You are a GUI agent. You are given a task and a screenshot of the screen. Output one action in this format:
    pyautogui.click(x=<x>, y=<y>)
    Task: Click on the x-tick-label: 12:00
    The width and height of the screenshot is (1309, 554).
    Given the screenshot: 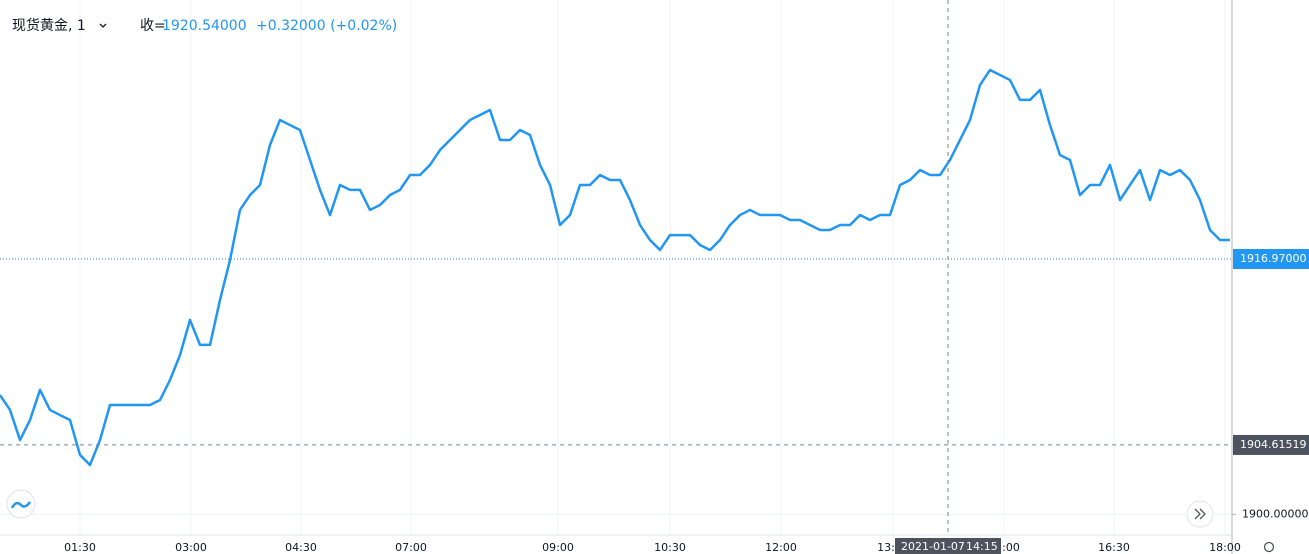 What is the action you would take?
    pyautogui.click(x=781, y=547)
    